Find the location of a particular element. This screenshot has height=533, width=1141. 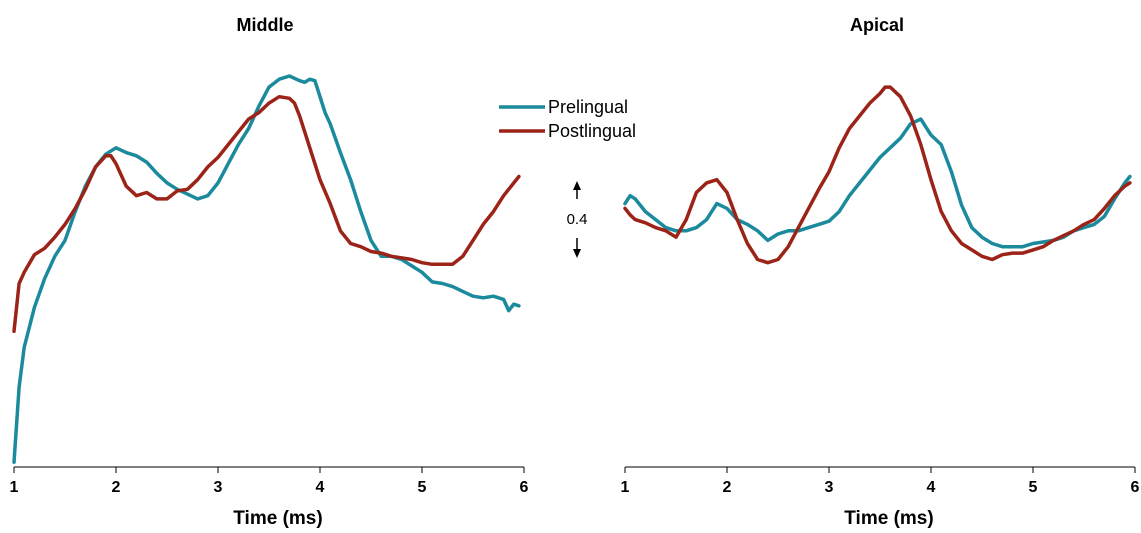

series-line-prelingual is located at coordinates (877, 183).